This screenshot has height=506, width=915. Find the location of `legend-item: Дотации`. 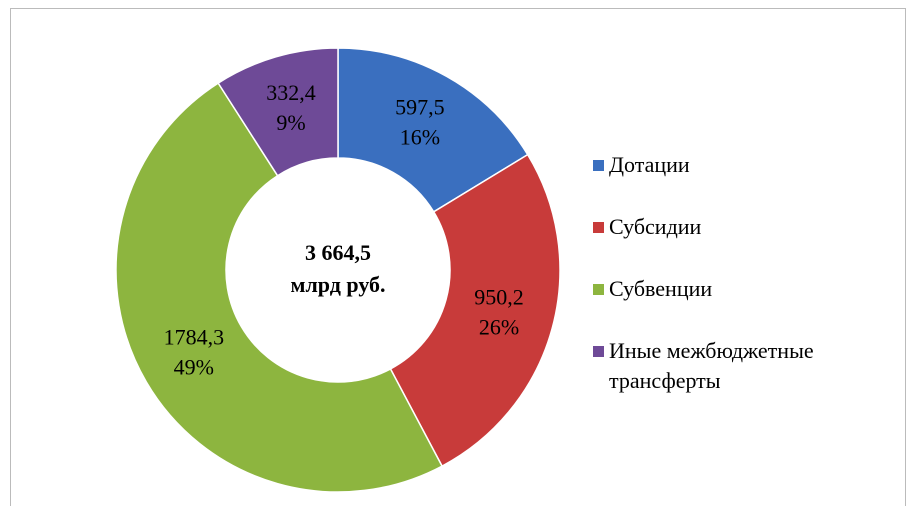

legend-item: Дотации is located at coordinates (738, 165).